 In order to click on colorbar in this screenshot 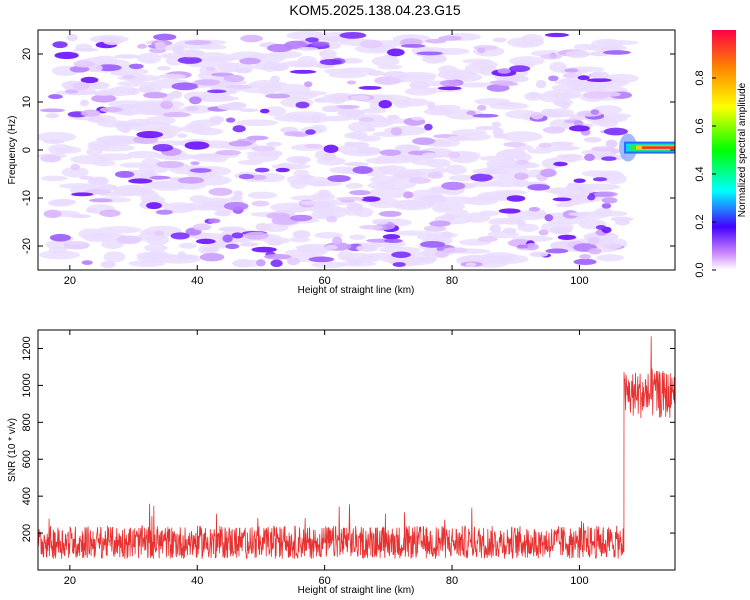, I will do `click(724, 150)`.